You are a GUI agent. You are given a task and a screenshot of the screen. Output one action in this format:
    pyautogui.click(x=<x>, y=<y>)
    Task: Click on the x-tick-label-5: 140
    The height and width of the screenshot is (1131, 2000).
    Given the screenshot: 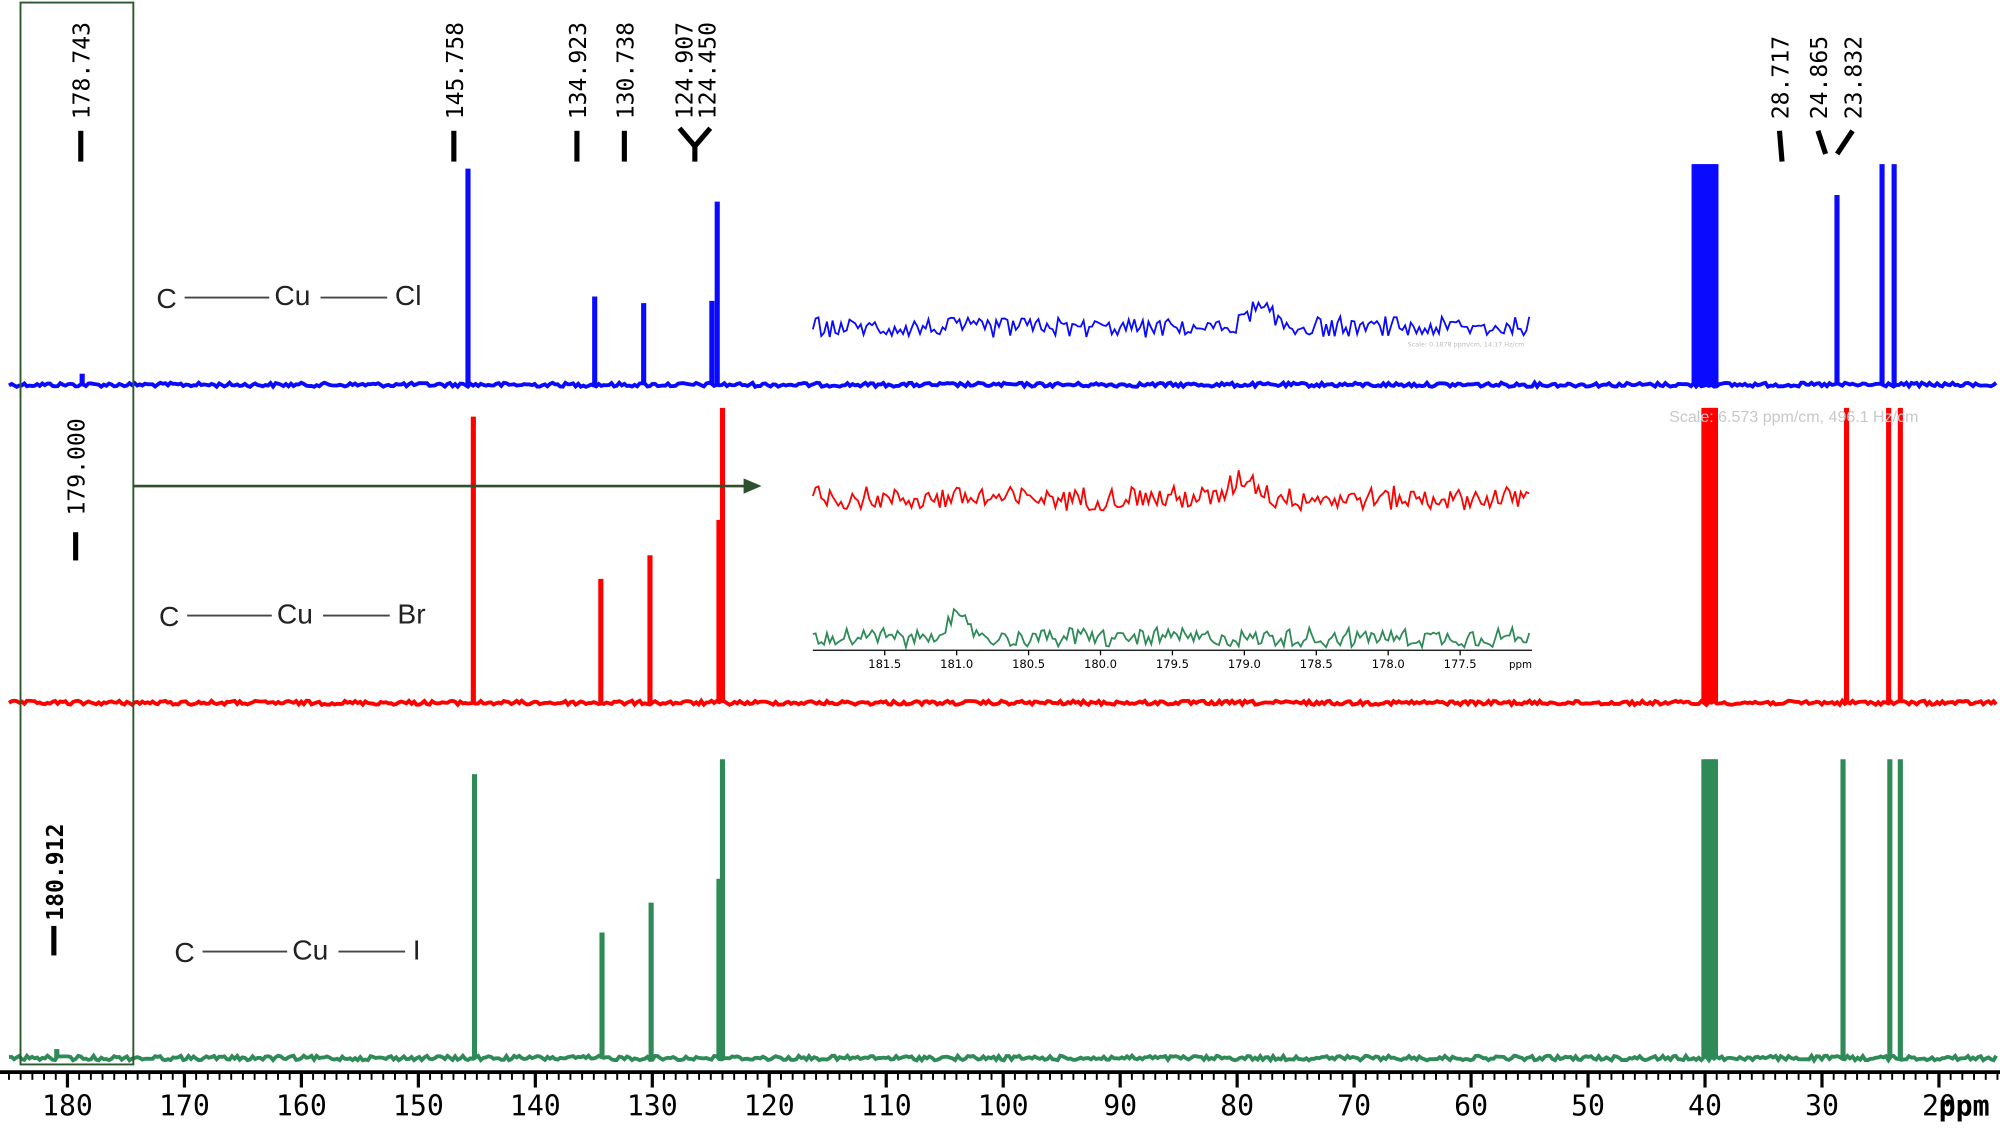 What is the action you would take?
    pyautogui.click(x=535, y=1106)
    